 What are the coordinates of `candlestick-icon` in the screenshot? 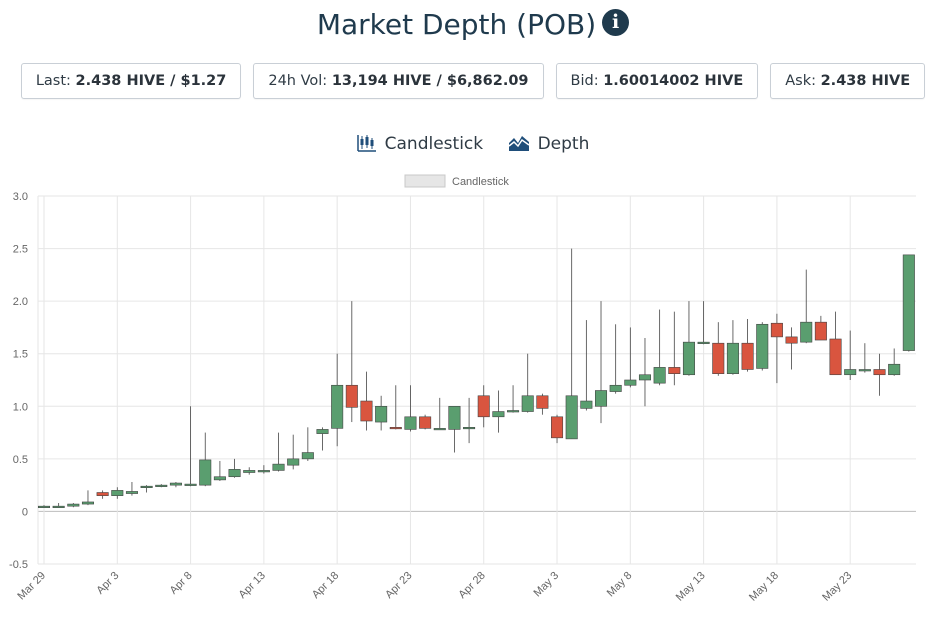 It's located at (366, 143).